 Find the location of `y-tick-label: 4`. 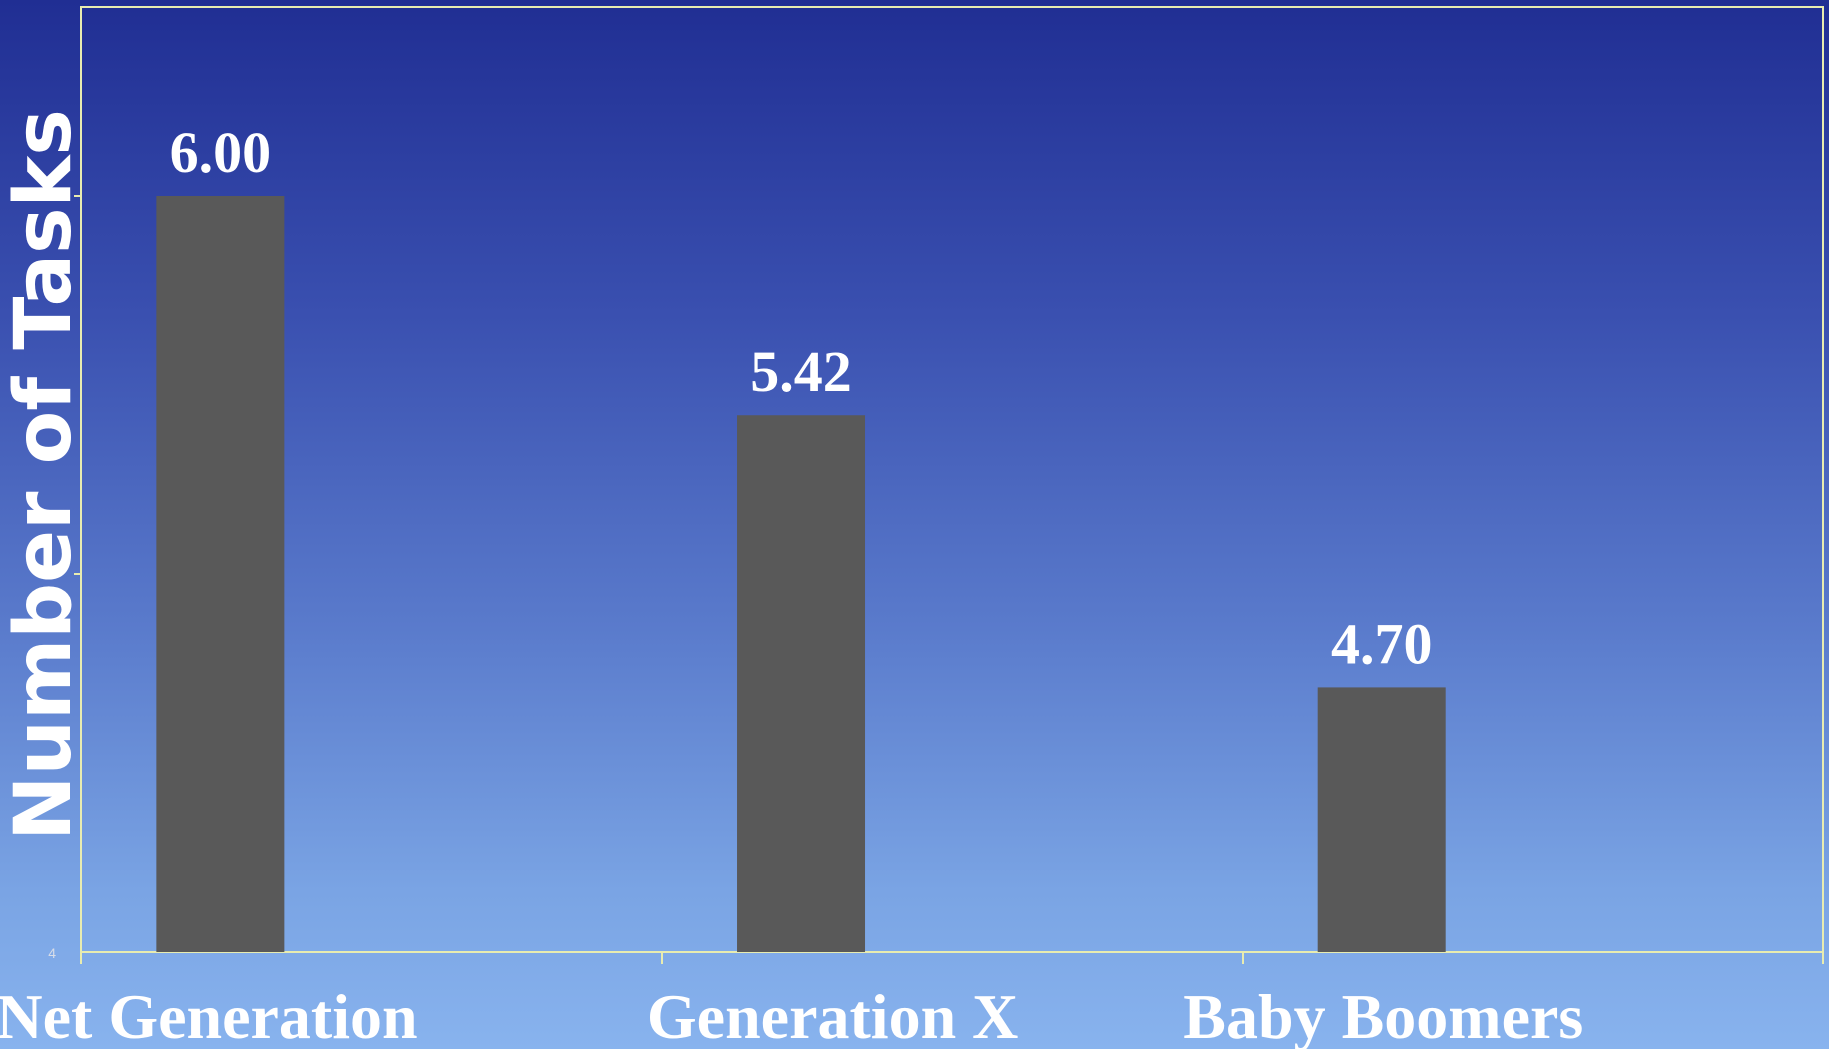

y-tick-label: 4 is located at coordinates (52, 953).